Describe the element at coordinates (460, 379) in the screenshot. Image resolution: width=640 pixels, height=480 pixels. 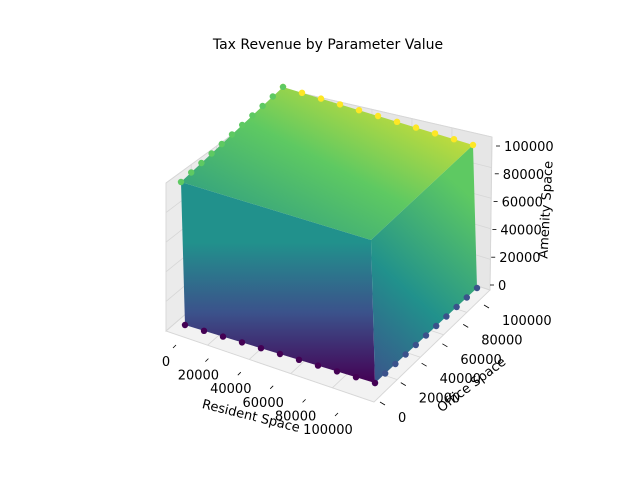
I see `y-tick-label: 40000` at that location.